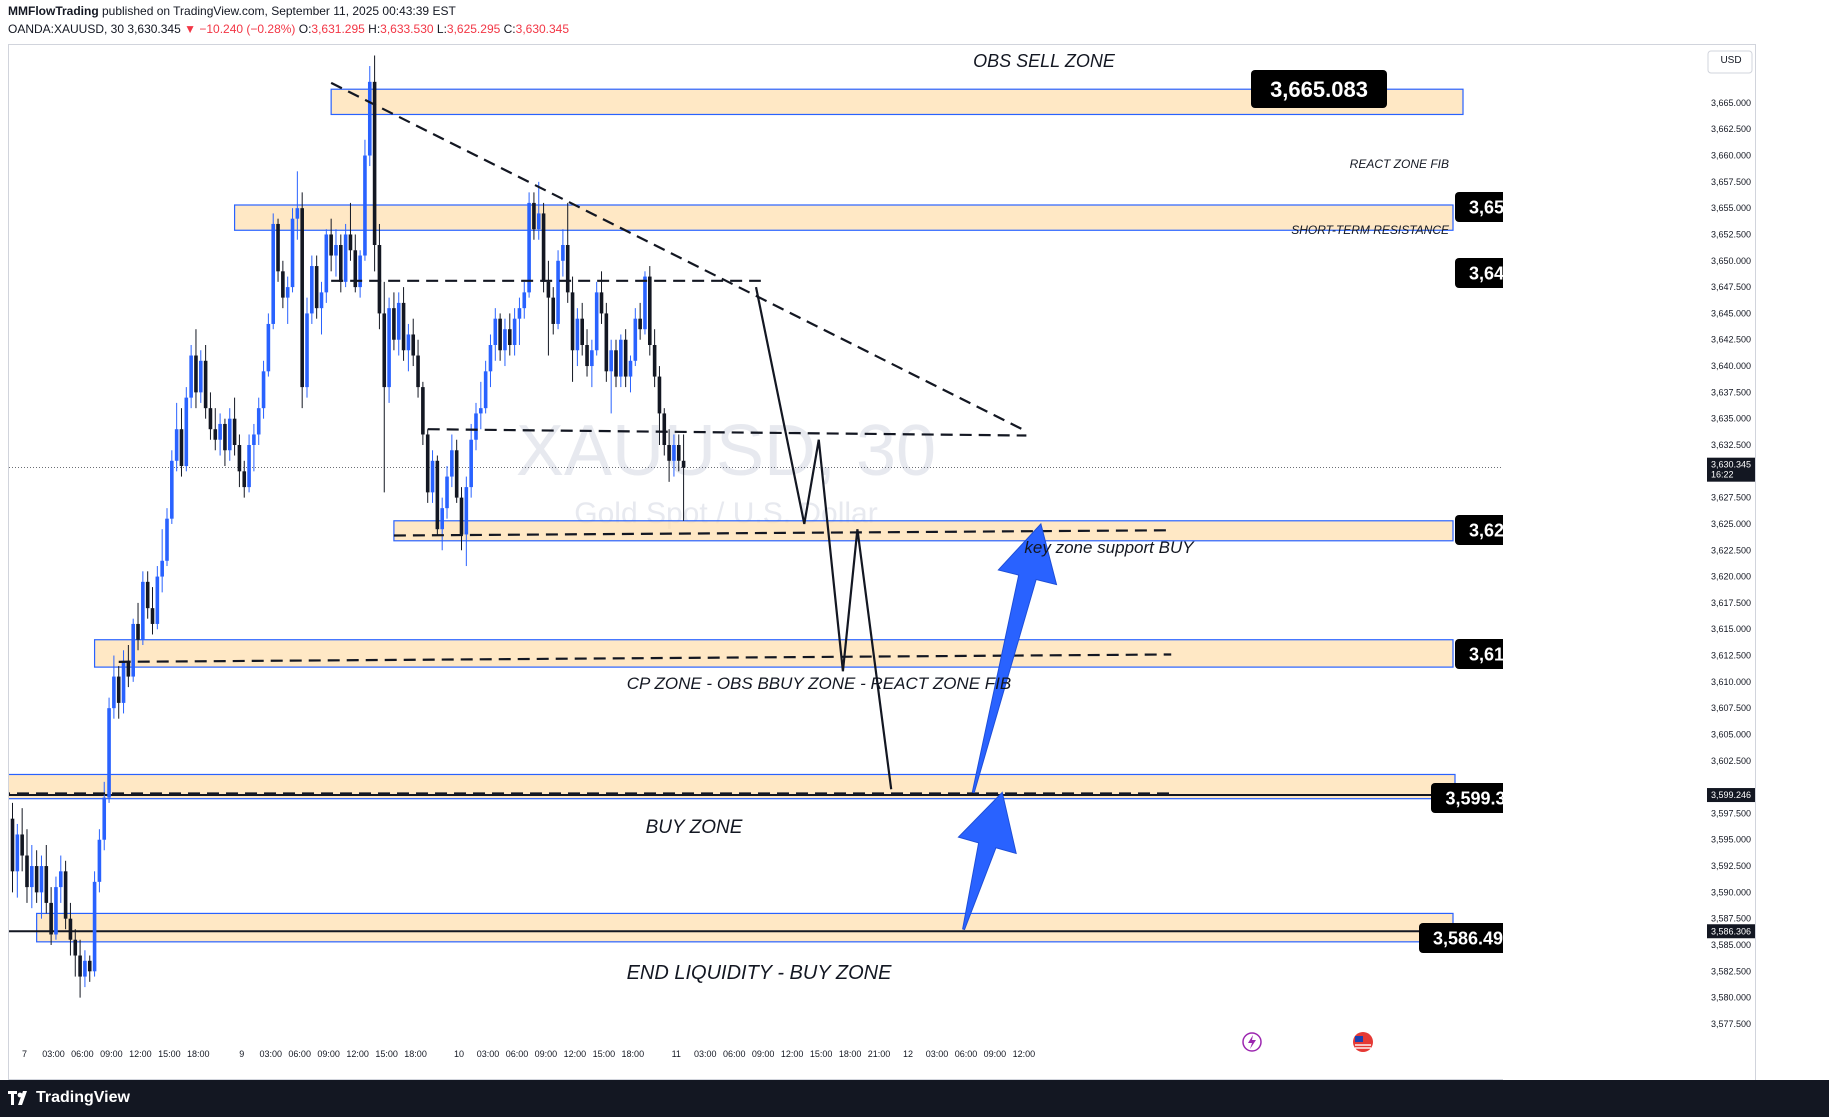 This screenshot has width=1829, height=1117. What do you see at coordinates (69, 1098) in the screenshot?
I see `tradingview-logo: TradingView` at bounding box center [69, 1098].